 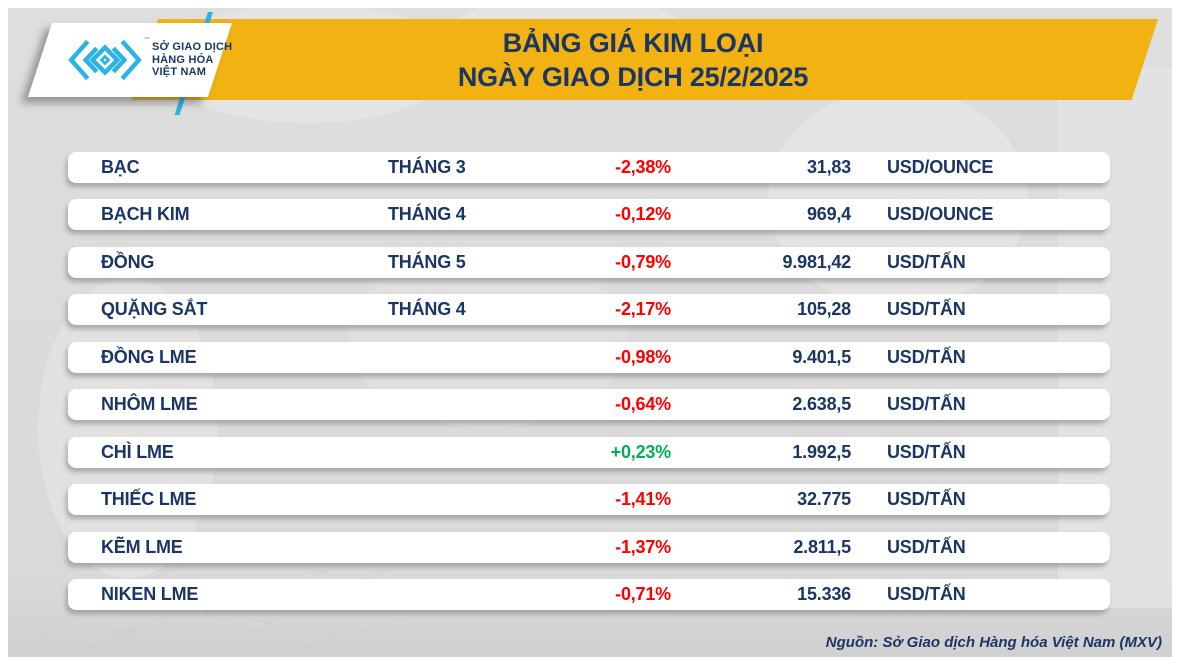 What do you see at coordinates (824, 309) in the screenshot?
I see `price-value: 105,28` at bounding box center [824, 309].